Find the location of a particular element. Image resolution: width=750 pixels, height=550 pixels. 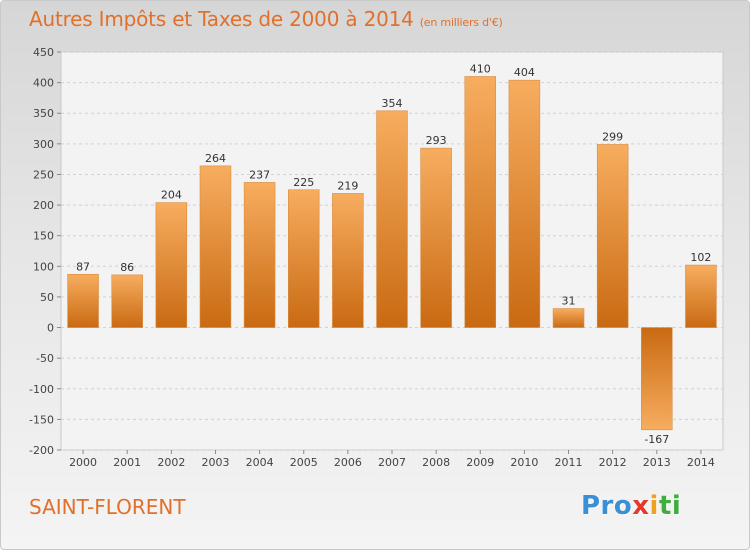

x-tick-label: 2011 is located at coordinates (569, 462).